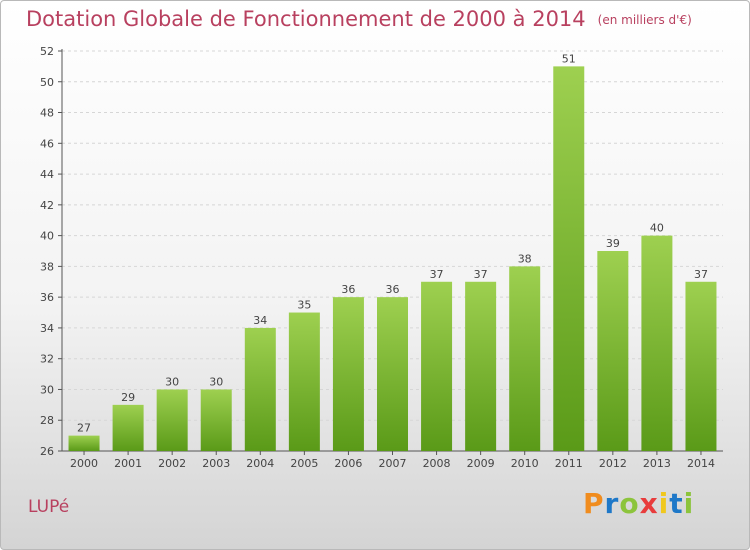 The width and height of the screenshot is (750, 550). What do you see at coordinates (128, 463) in the screenshot?
I see `x-tick-label-2001: 2001` at bounding box center [128, 463].